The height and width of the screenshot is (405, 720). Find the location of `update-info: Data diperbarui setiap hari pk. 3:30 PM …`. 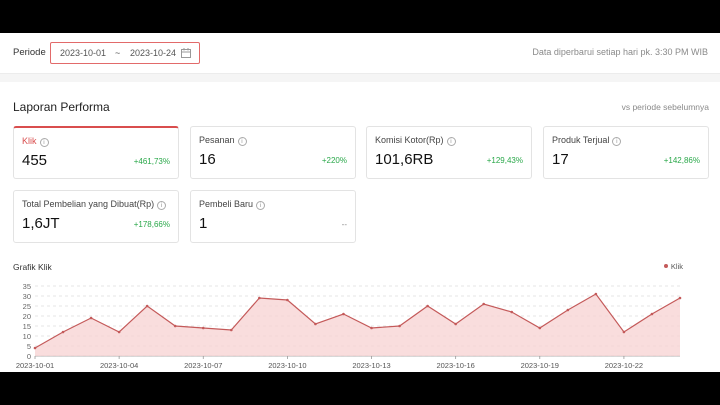

update-info: Data diperbarui setiap hari pk. 3:30 PM … is located at coordinates (620, 52).